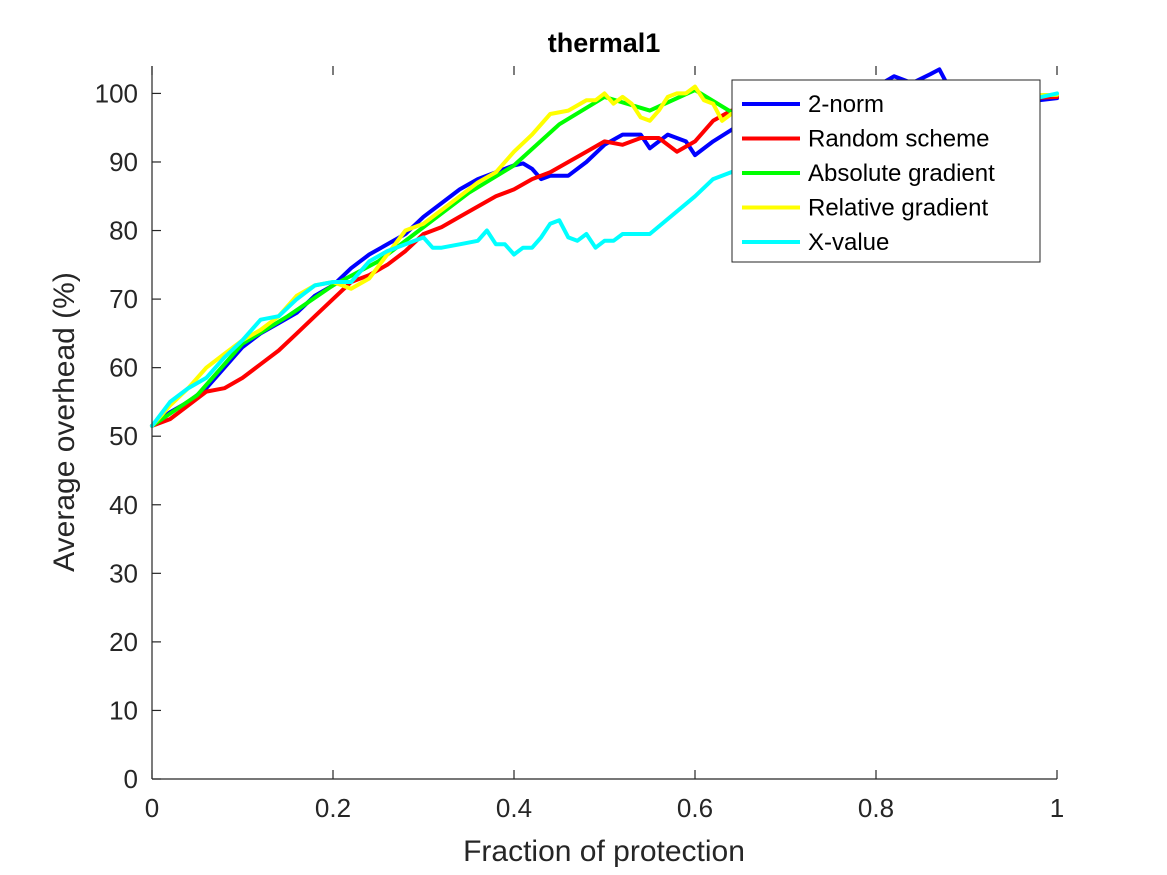 This screenshot has height=875, width=1167. Describe the element at coordinates (898, 139) in the screenshot. I see `legend-label-1: Random scheme` at that location.